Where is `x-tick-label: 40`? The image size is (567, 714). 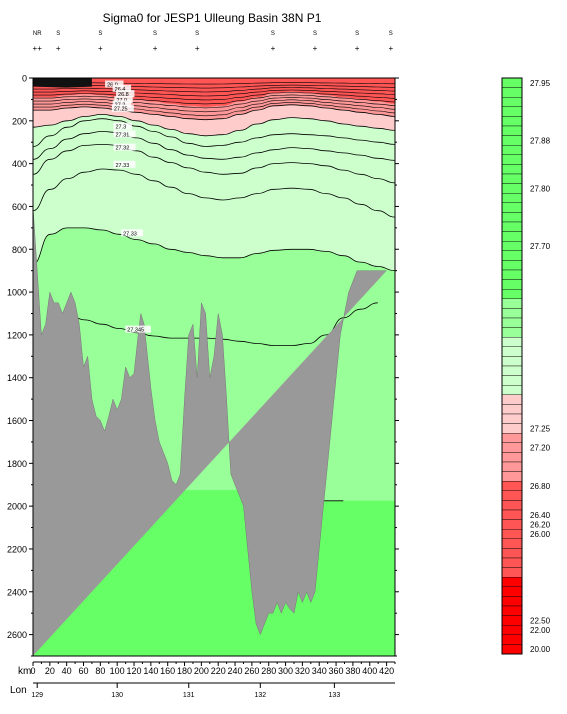 x-tick-label: 40 is located at coordinates (67, 671).